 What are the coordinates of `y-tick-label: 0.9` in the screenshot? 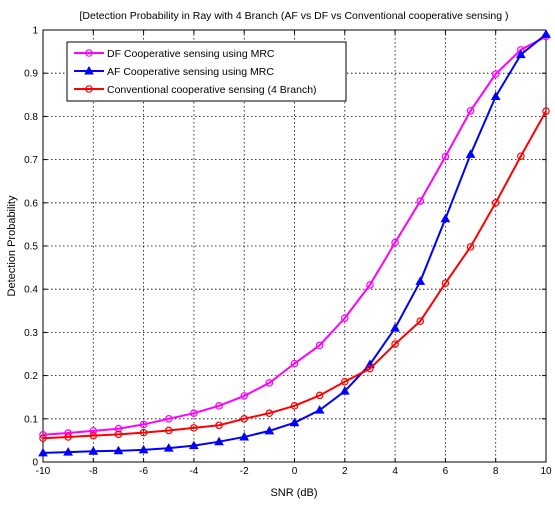 It's located at (31, 74).